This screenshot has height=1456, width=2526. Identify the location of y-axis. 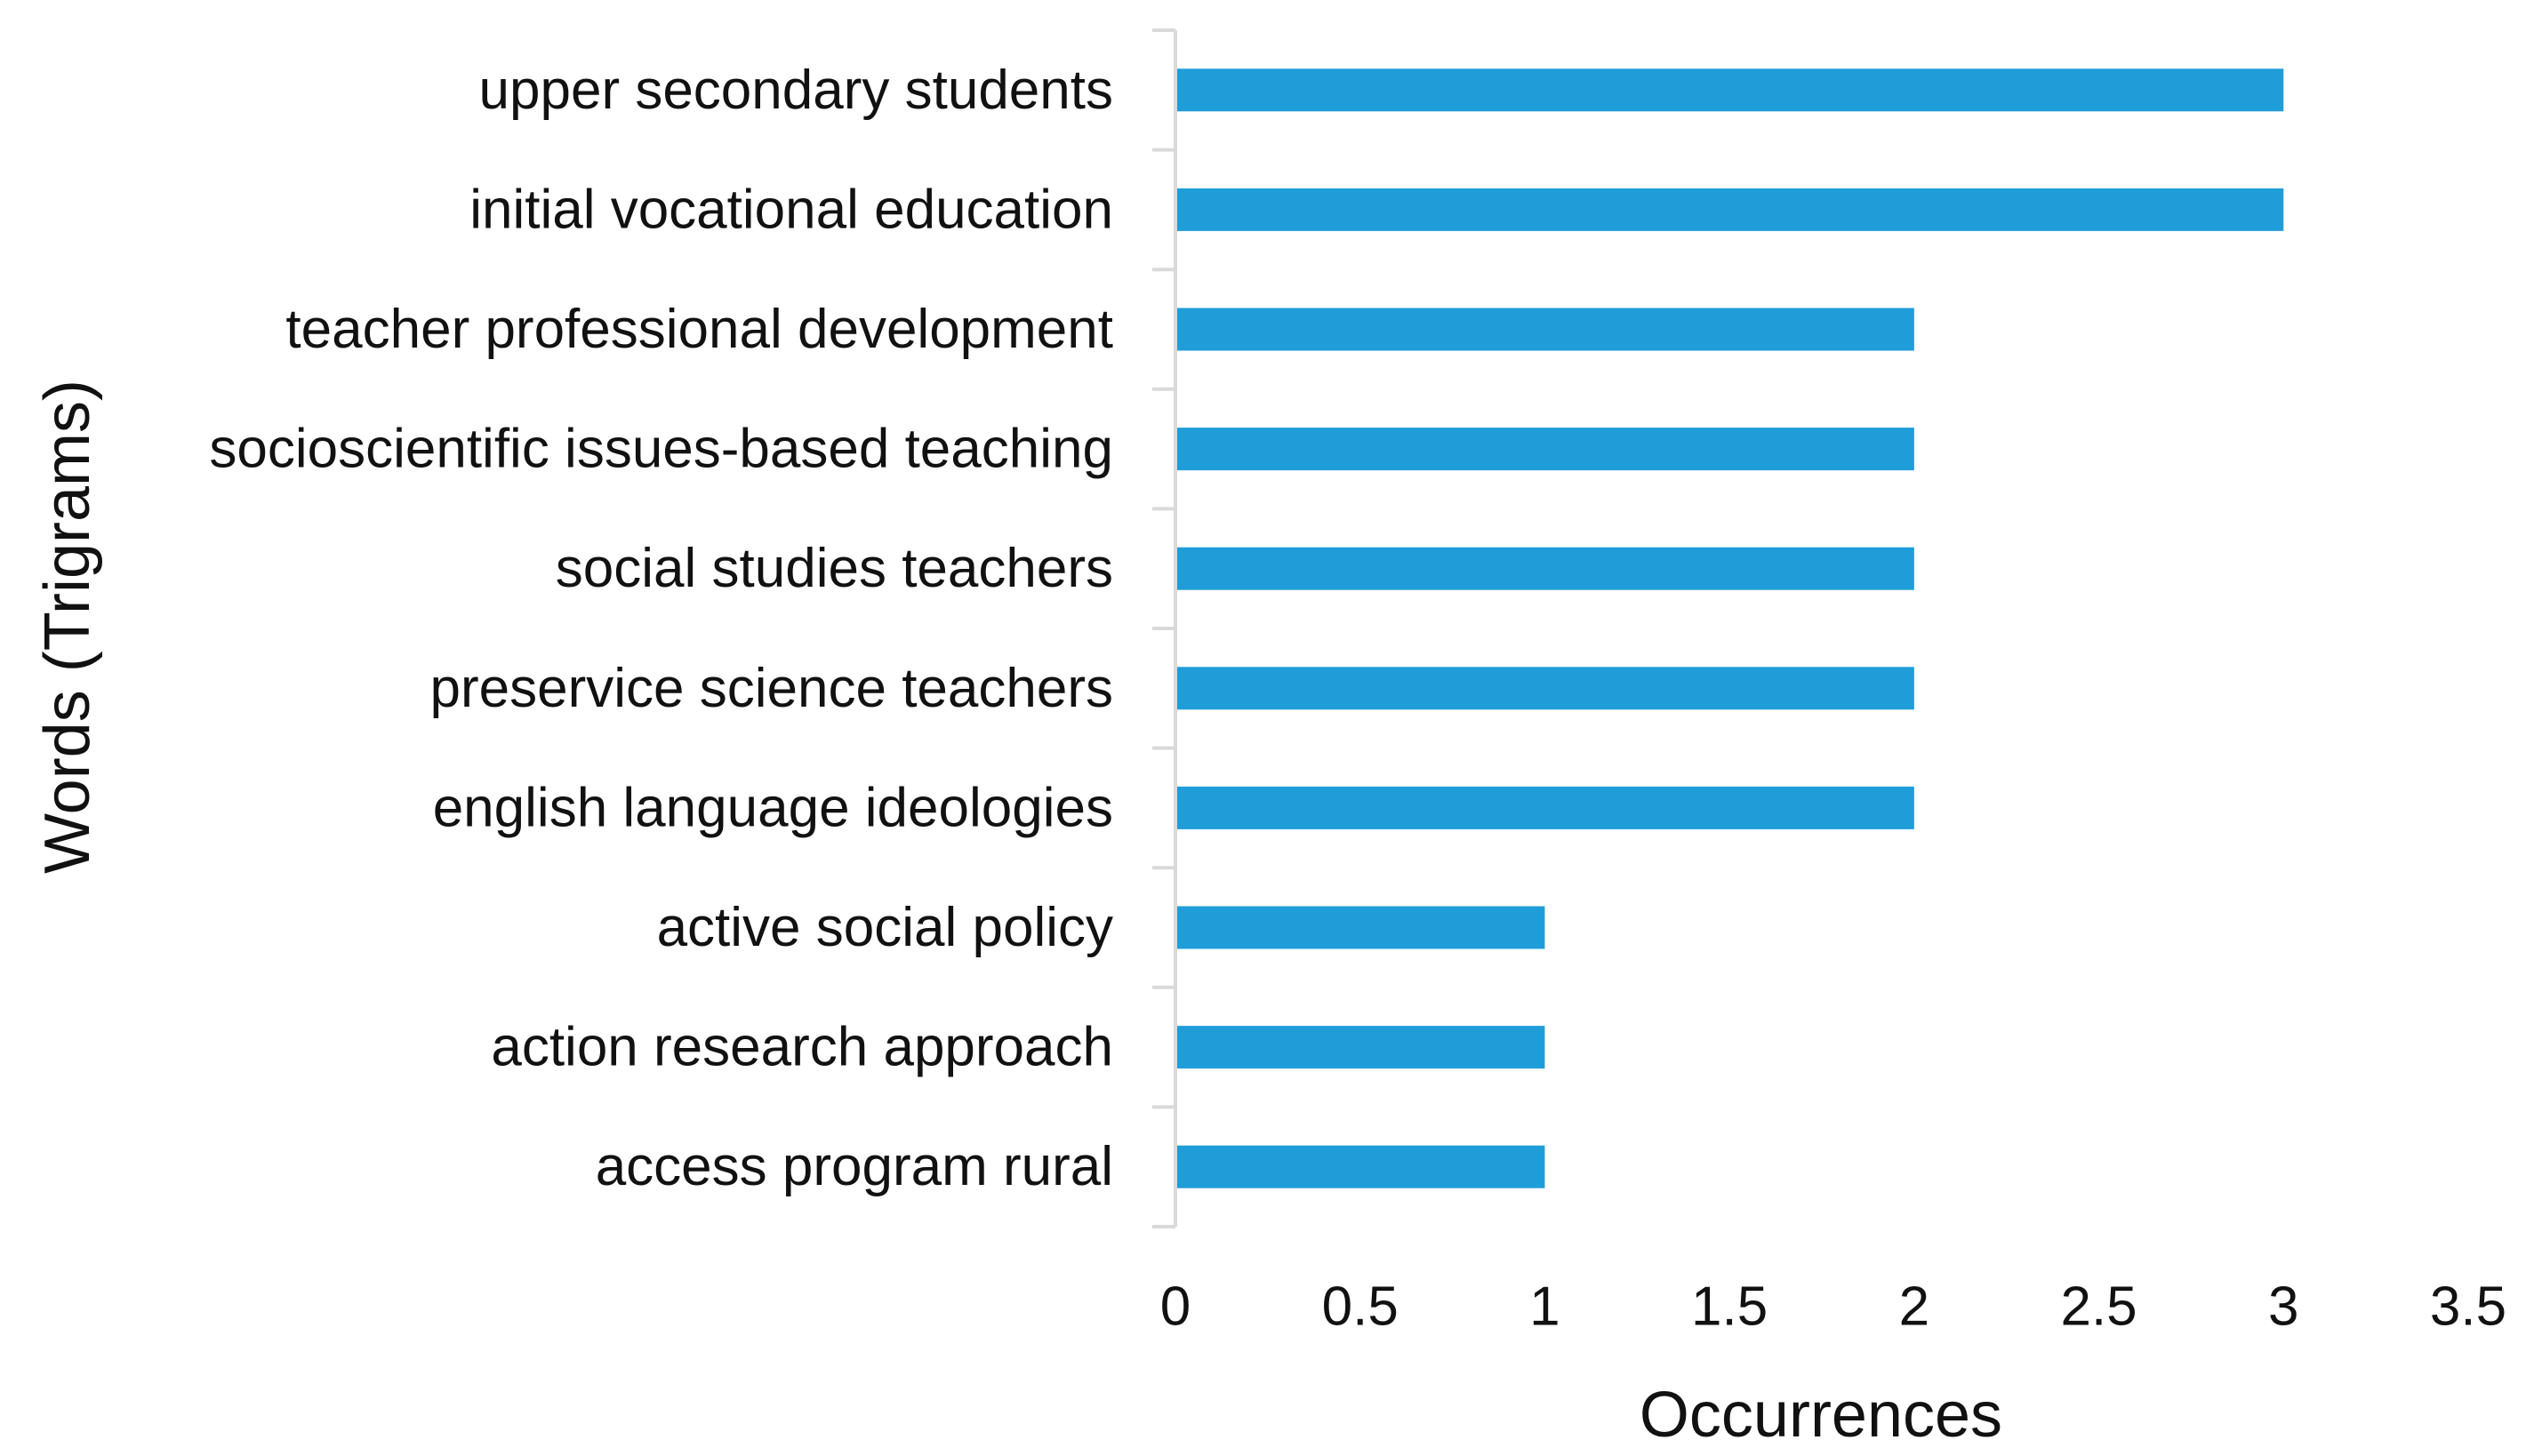
(1164, 628).